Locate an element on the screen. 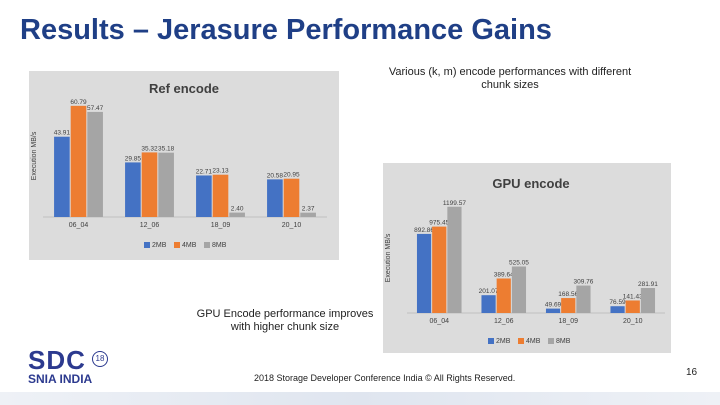 This screenshot has height=405, width=720. decorative-bottom-band is located at coordinates (360, 398).